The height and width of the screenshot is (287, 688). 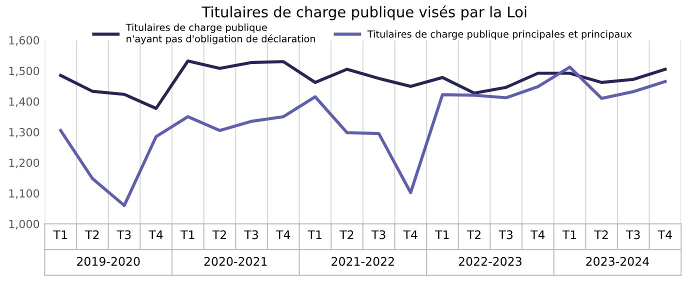 I want to click on y-tick-label: 1,400, so click(x=24, y=102).